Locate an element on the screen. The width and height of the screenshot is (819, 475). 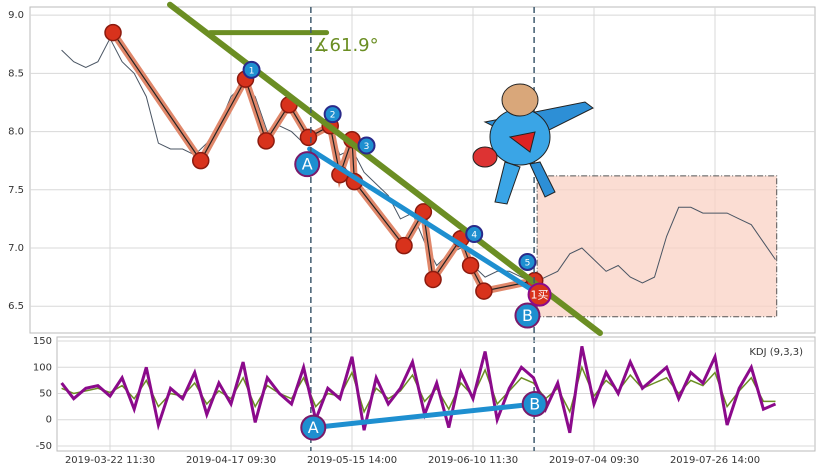
x-tick-label: 2019-03-22 11:30 is located at coordinates (110, 460).